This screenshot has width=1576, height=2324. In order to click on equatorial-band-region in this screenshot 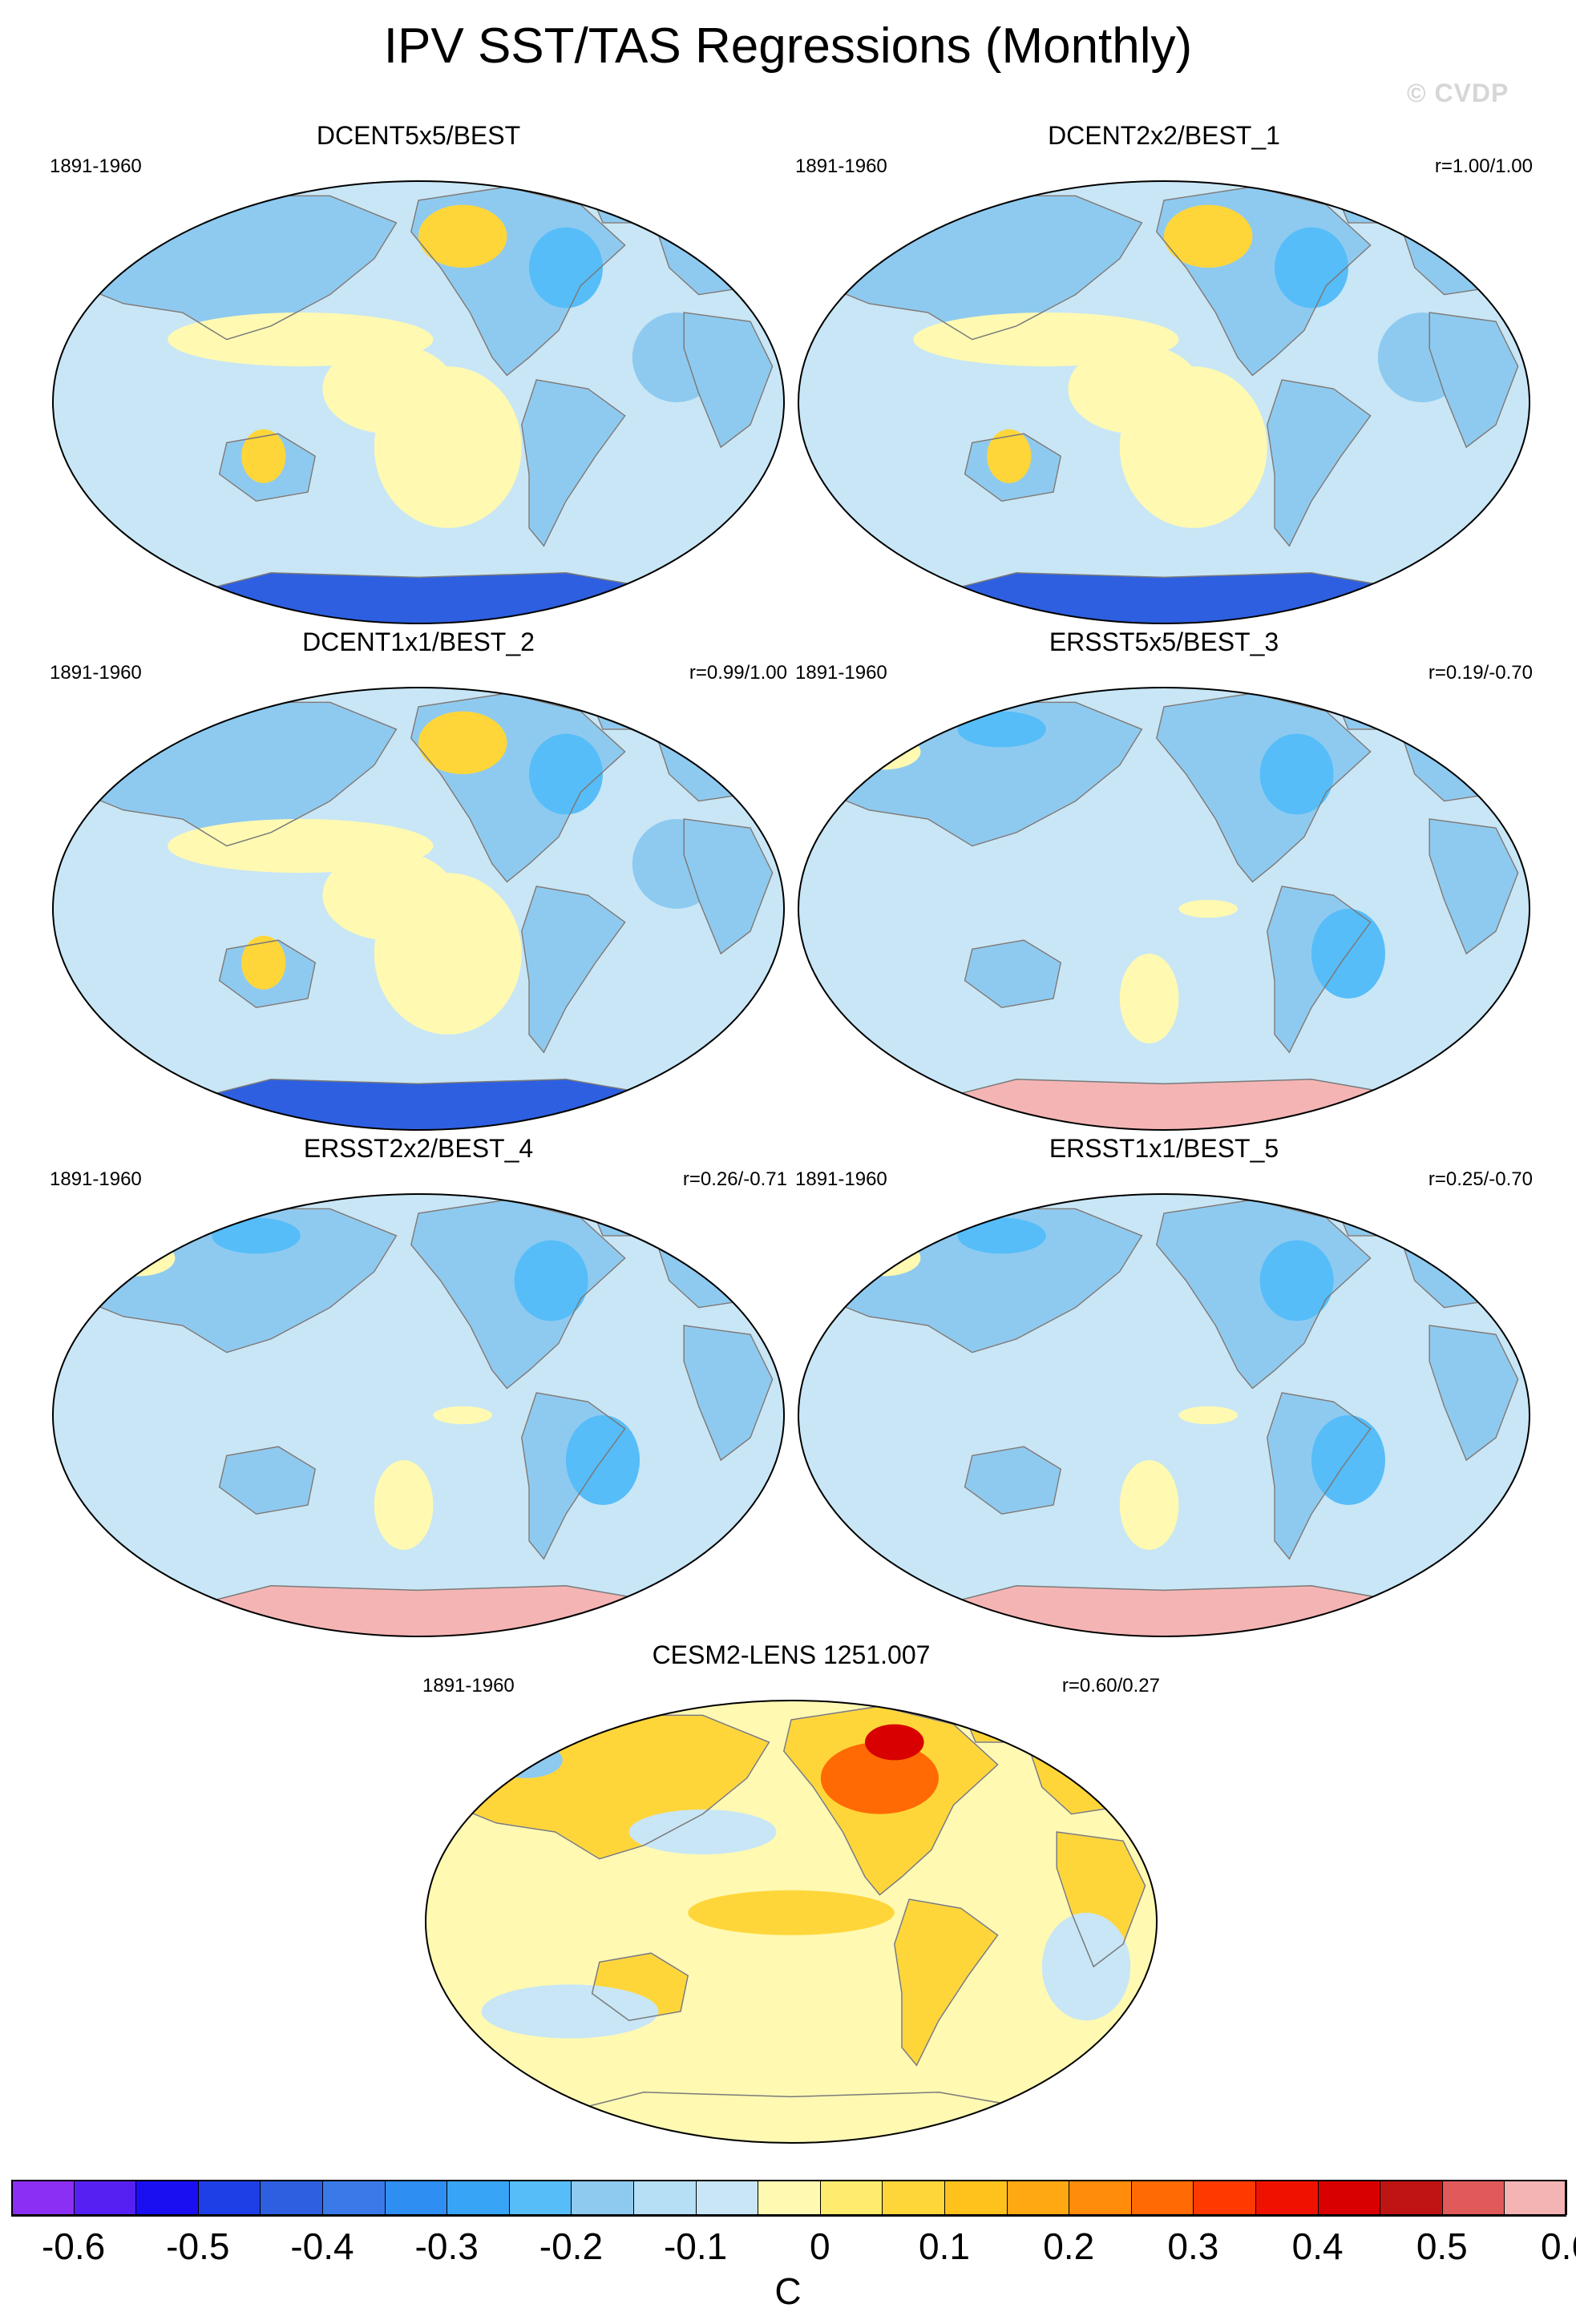, I will do `click(1046, 340)`.